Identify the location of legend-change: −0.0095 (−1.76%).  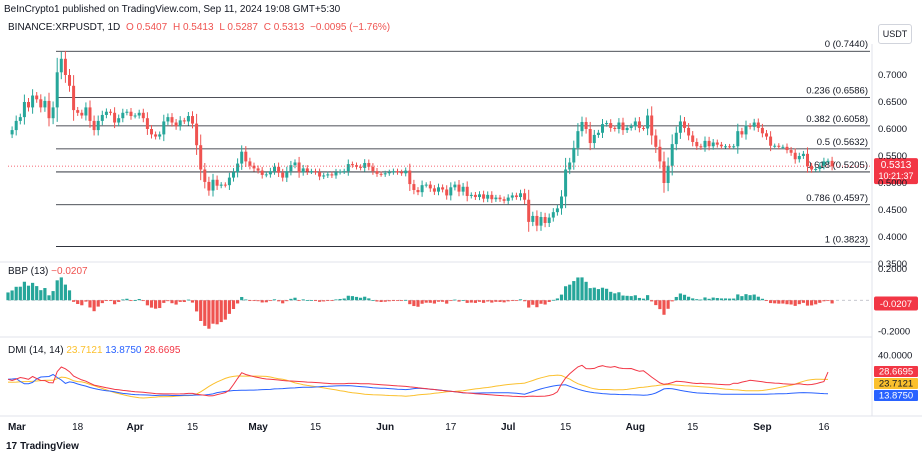
(350, 27).